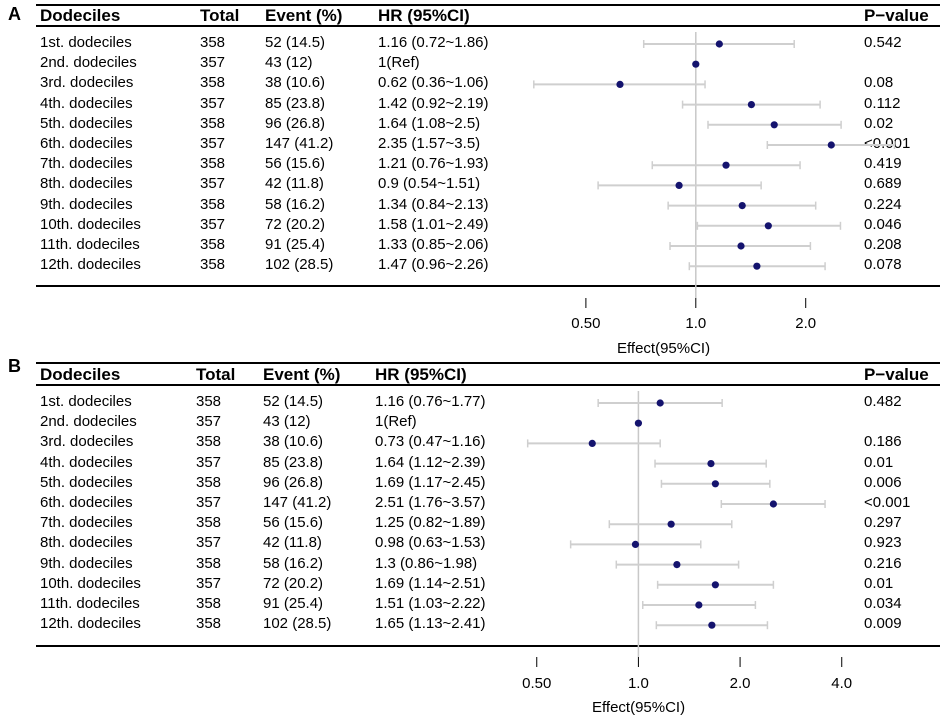 Image resolution: width=945 pixels, height=722 pixels. Describe the element at coordinates (424, 15) in the screenshot. I see `header-hr: HR (95%CI)` at that location.